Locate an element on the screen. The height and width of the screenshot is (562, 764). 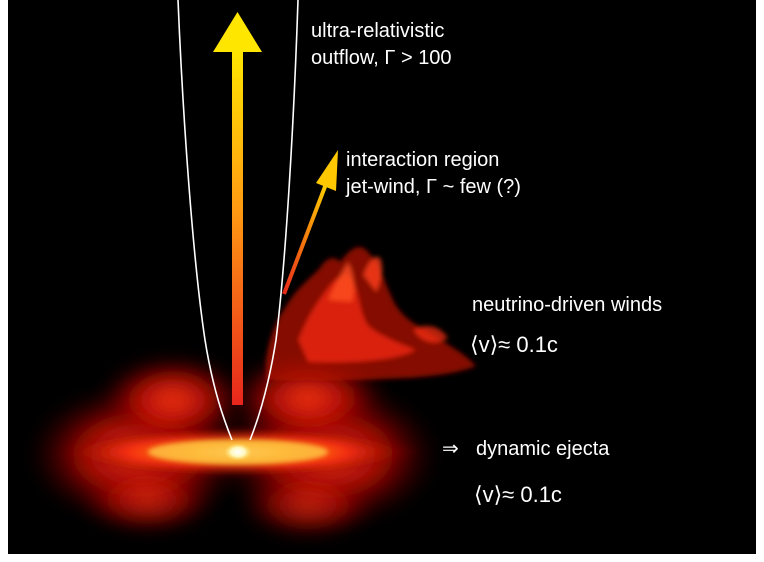
ejecta-title: dynamic ejecta is located at coordinates (543, 449).